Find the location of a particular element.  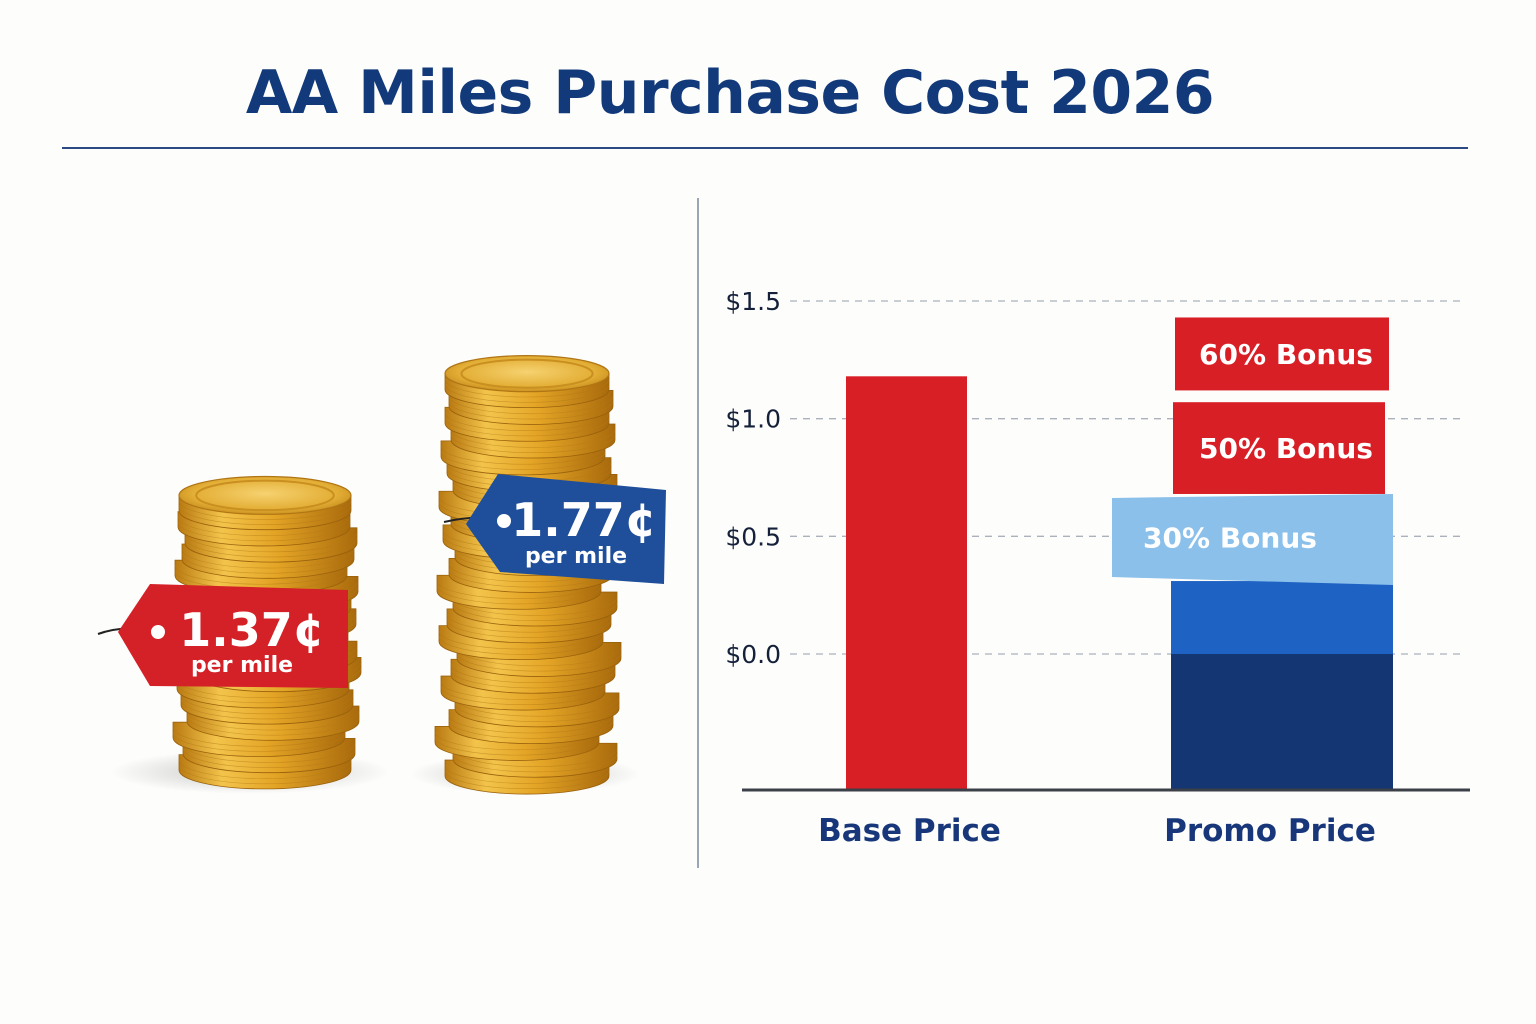

price-tag-right-unit: per mile is located at coordinates (576, 556).